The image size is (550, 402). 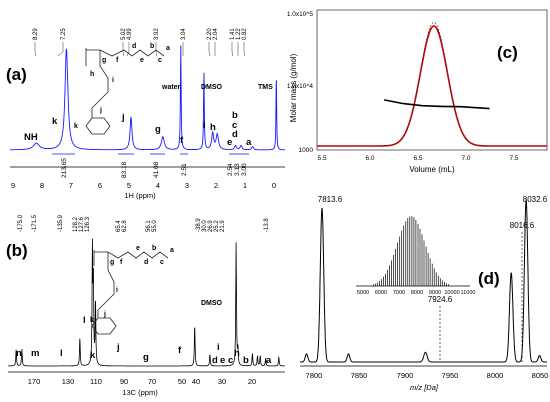 What do you see at coordinates (205, 226) in the screenshot?
I see `shift-label: 30.0` at bounding box center [205, 226].